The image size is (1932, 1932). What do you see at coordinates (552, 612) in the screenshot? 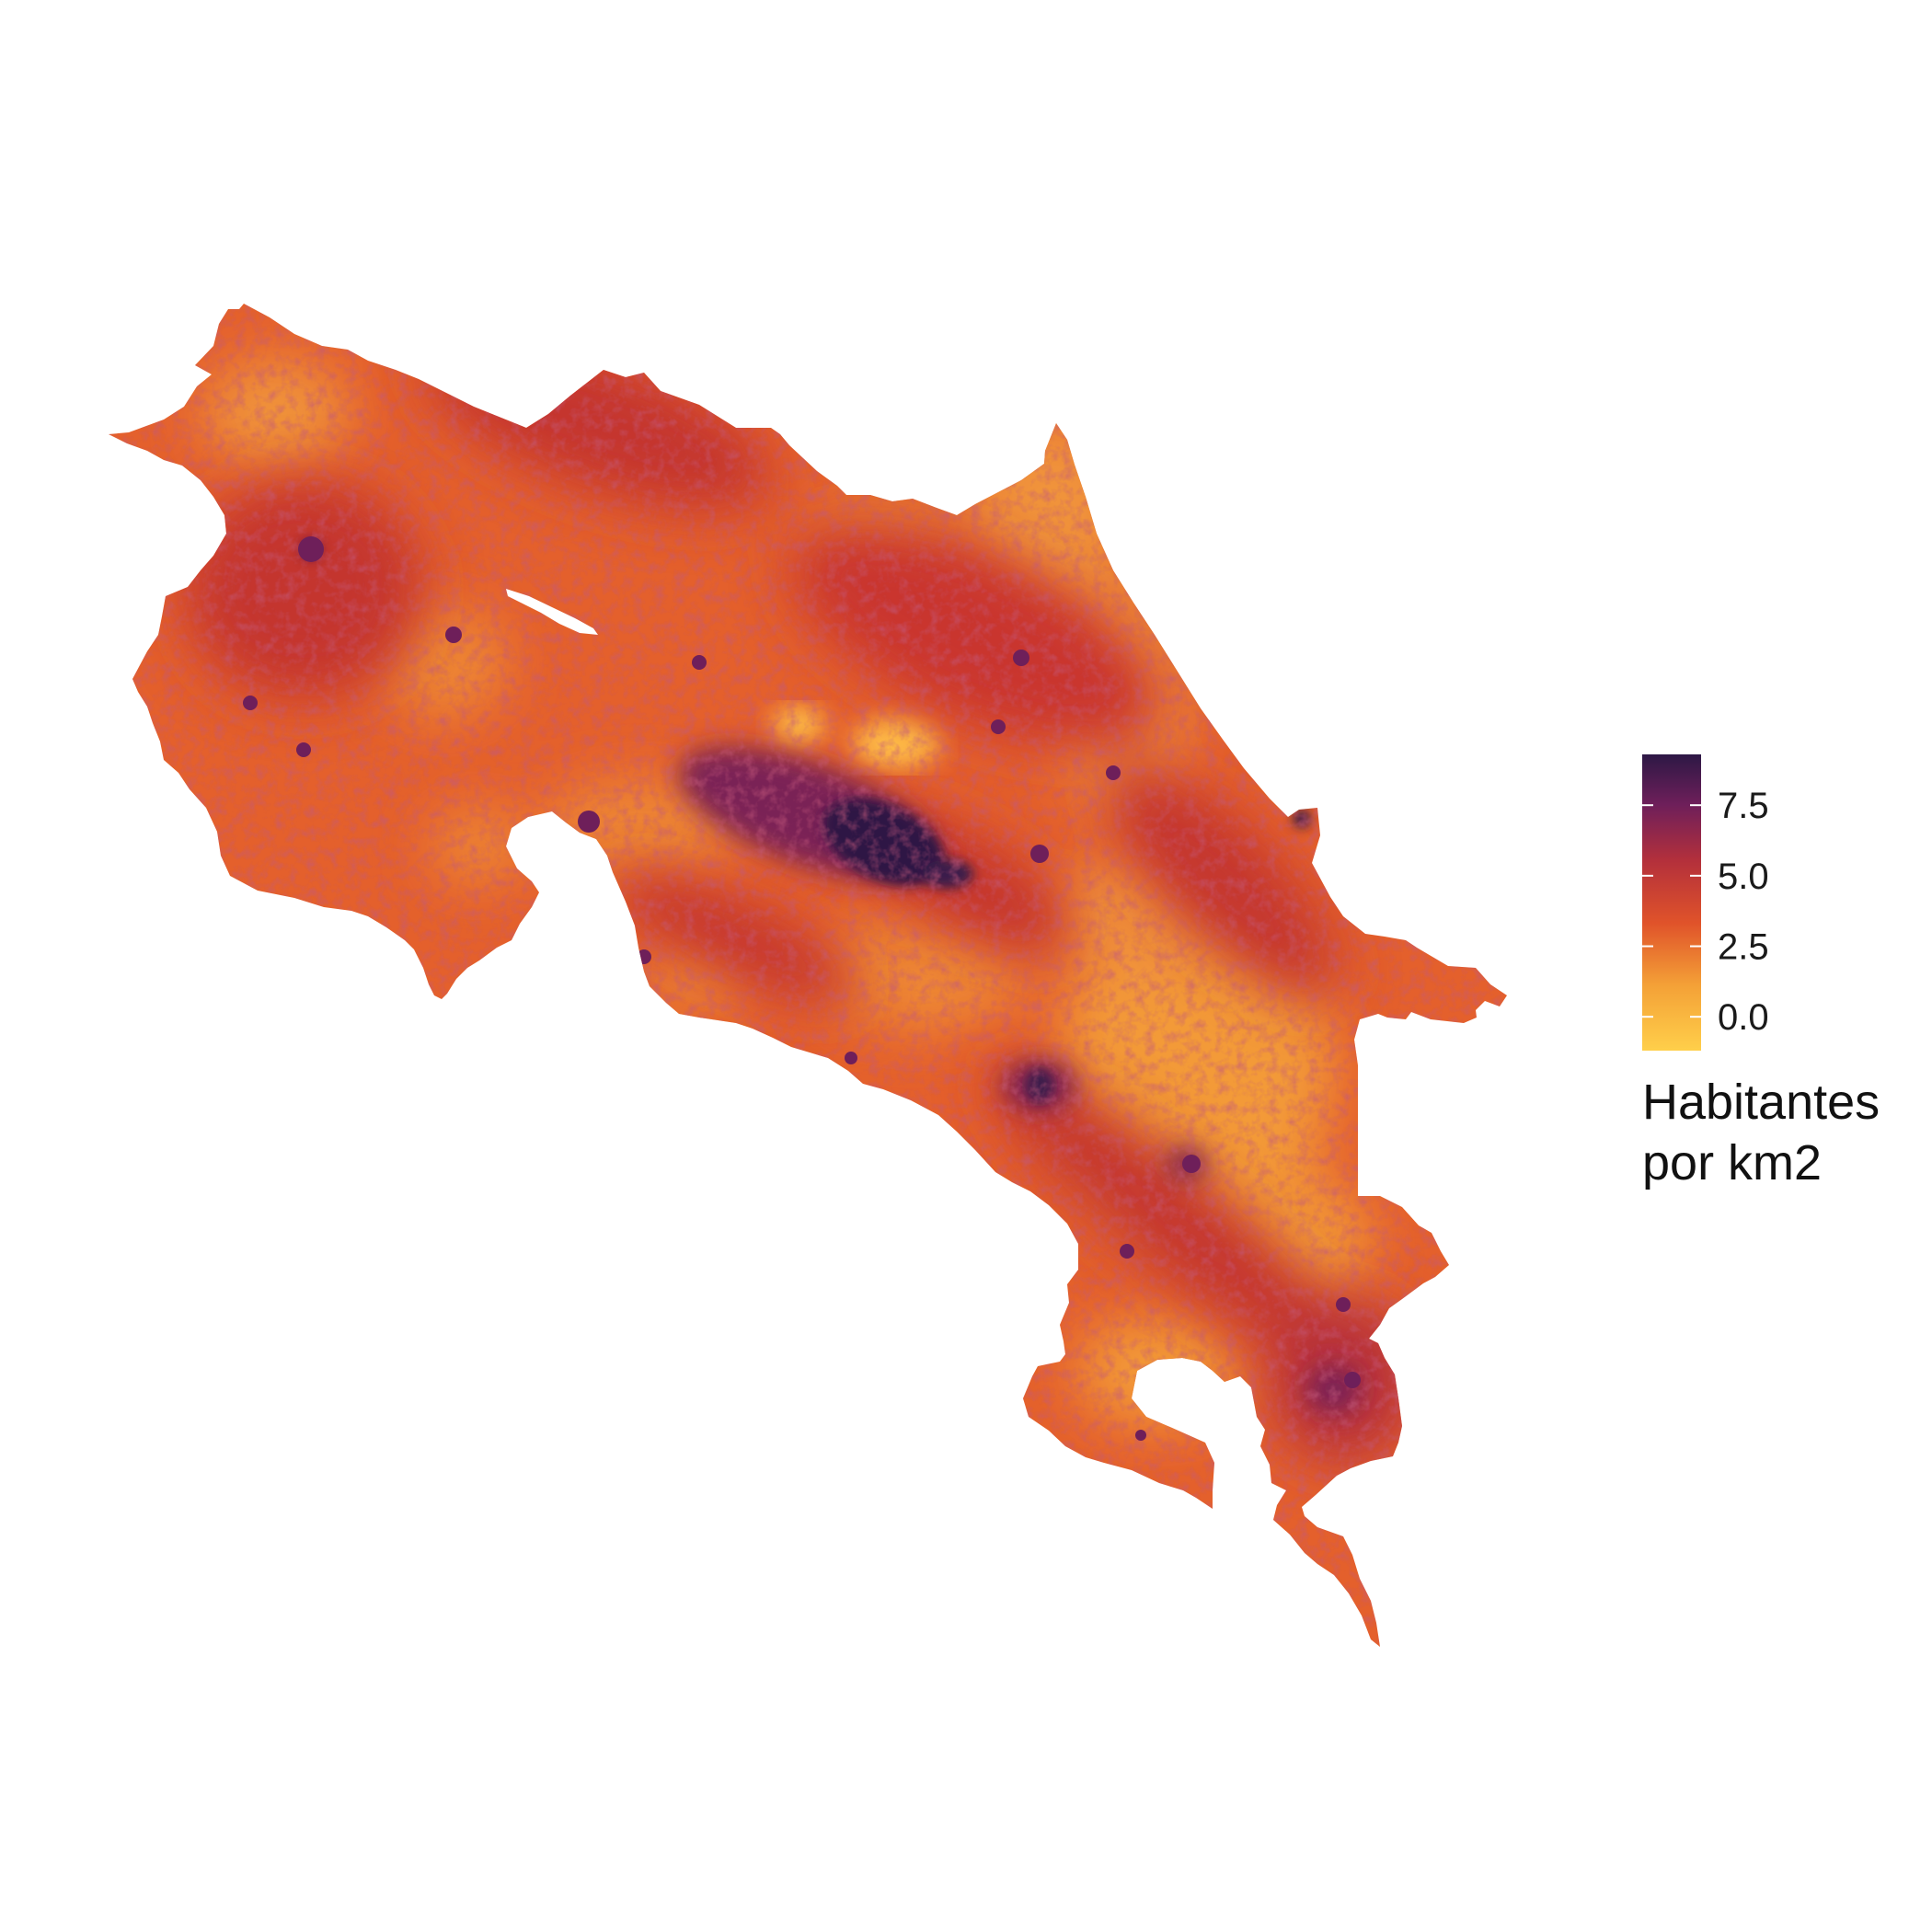
I see `lake-arenal` at bounding box center [552, 612].